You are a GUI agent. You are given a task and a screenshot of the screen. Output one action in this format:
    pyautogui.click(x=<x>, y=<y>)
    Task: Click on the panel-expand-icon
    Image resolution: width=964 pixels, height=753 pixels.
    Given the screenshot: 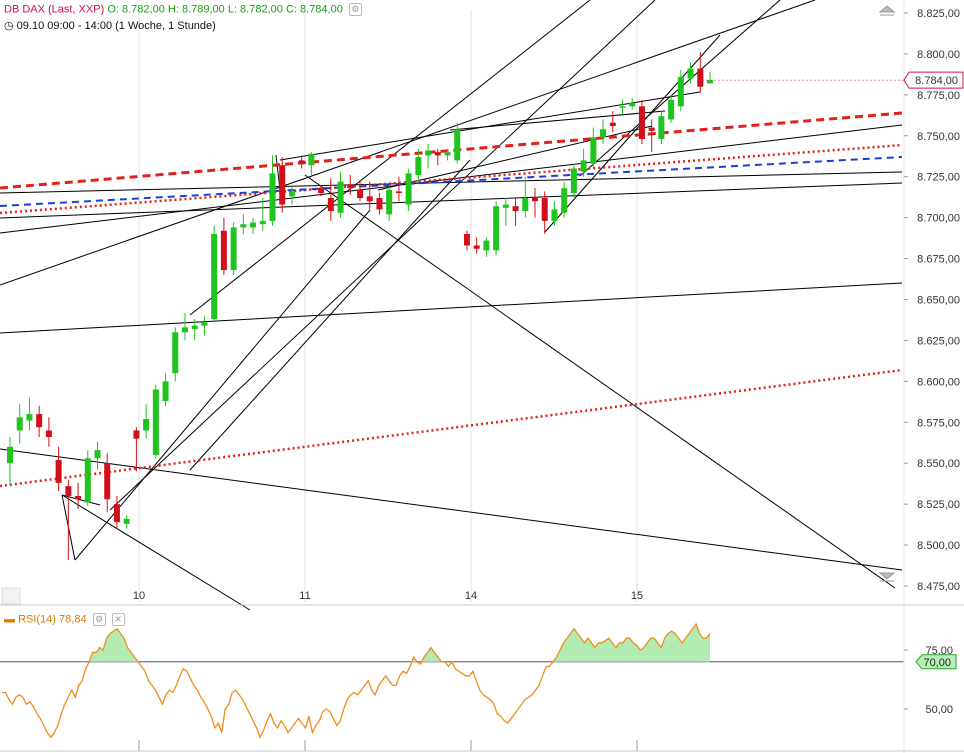 What is the action you would take?
    pyautogui.click(x=887, y=577)
    